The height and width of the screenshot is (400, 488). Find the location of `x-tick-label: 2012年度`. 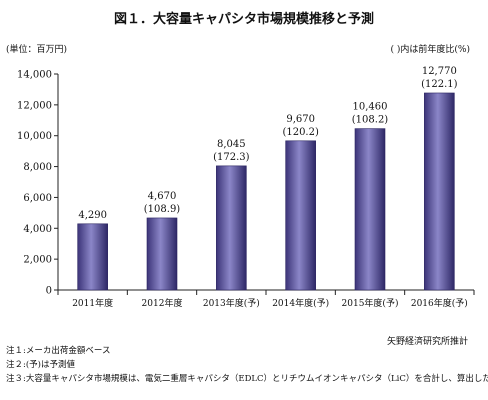

x-tick-label: 2012年度 is located at coordinates (162, 303).